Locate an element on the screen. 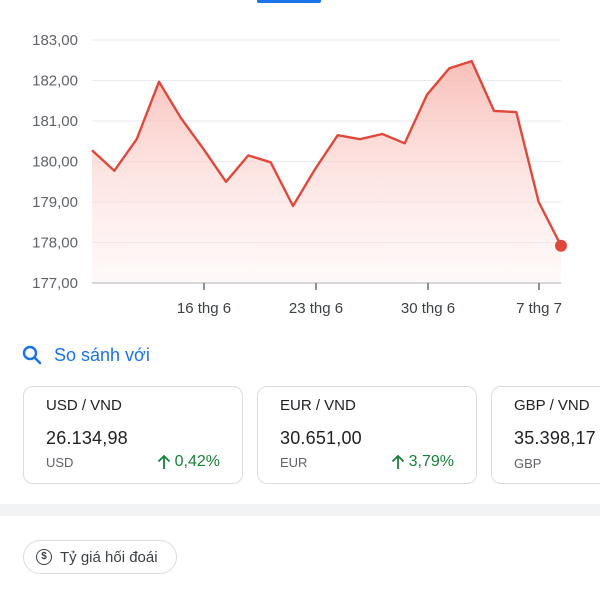 Image resolution: width=600 pixels, height=600 pixels. y-tick-label: 178,00 is located at coordinates (55, 243).